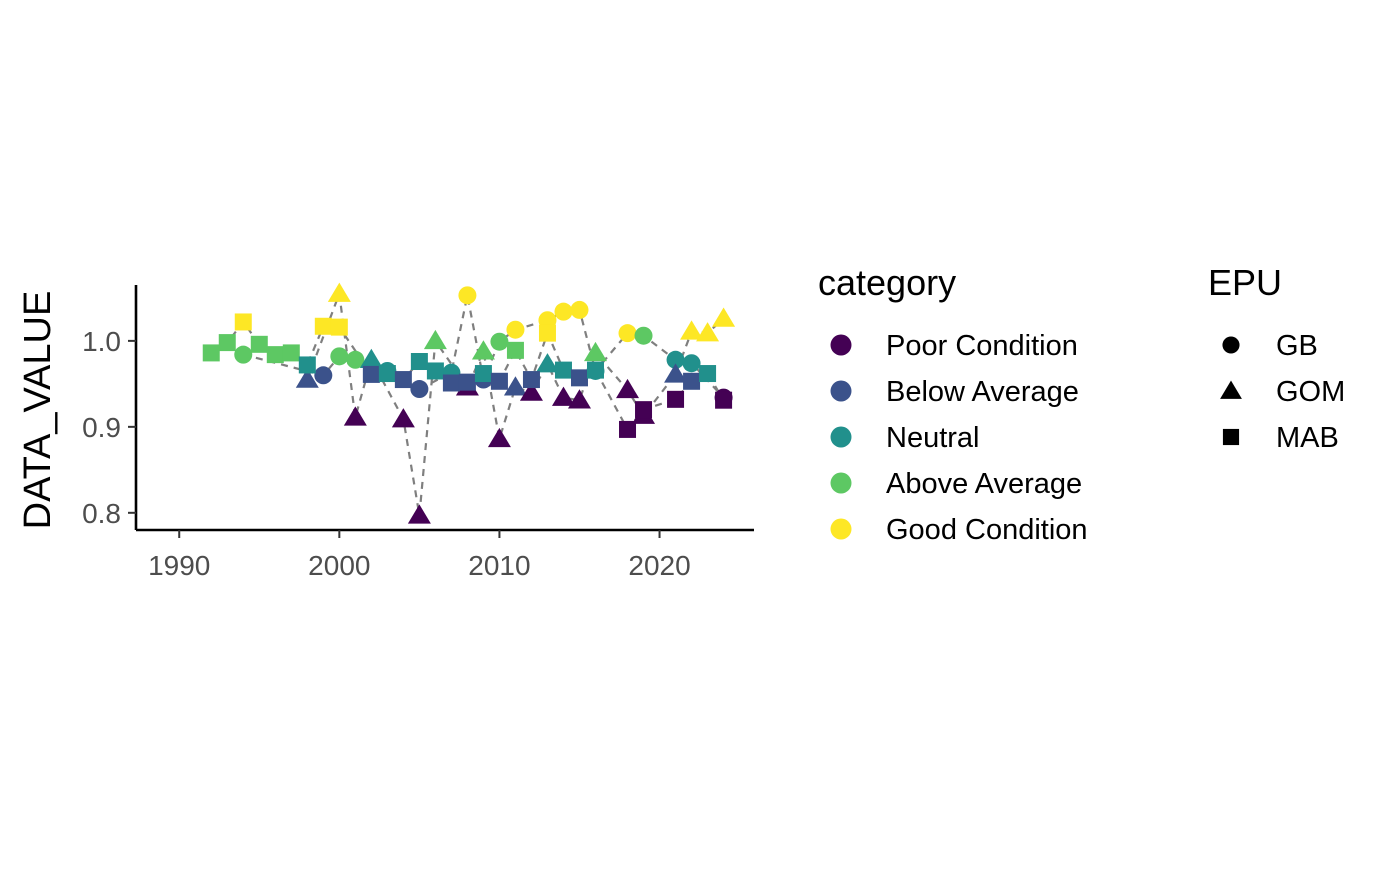 The height and width of the screenshot is (870, 1400). What do you see at coordinates (595, 370) in the screenshot?
I see `data-point-mab-2016` at bounding box center [595, 370].